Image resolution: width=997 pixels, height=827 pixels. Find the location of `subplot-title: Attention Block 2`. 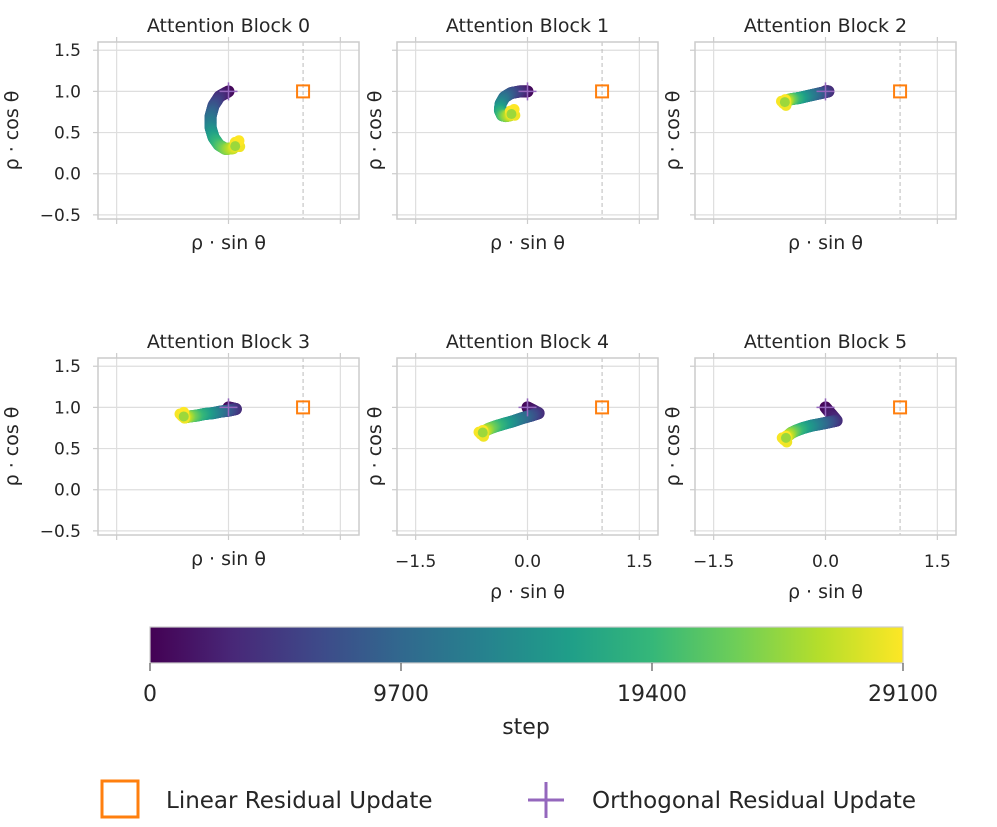

subplot-title: Attention Block 2 is located at coordinates (825, 26).